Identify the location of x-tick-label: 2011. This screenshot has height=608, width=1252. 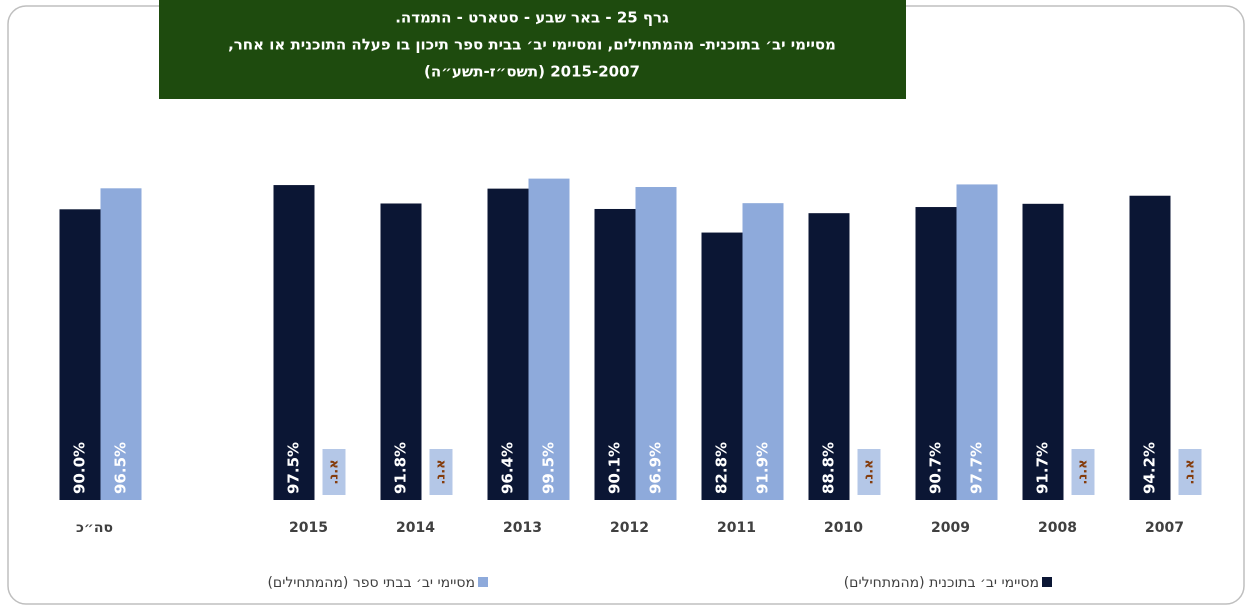
(736, 528).